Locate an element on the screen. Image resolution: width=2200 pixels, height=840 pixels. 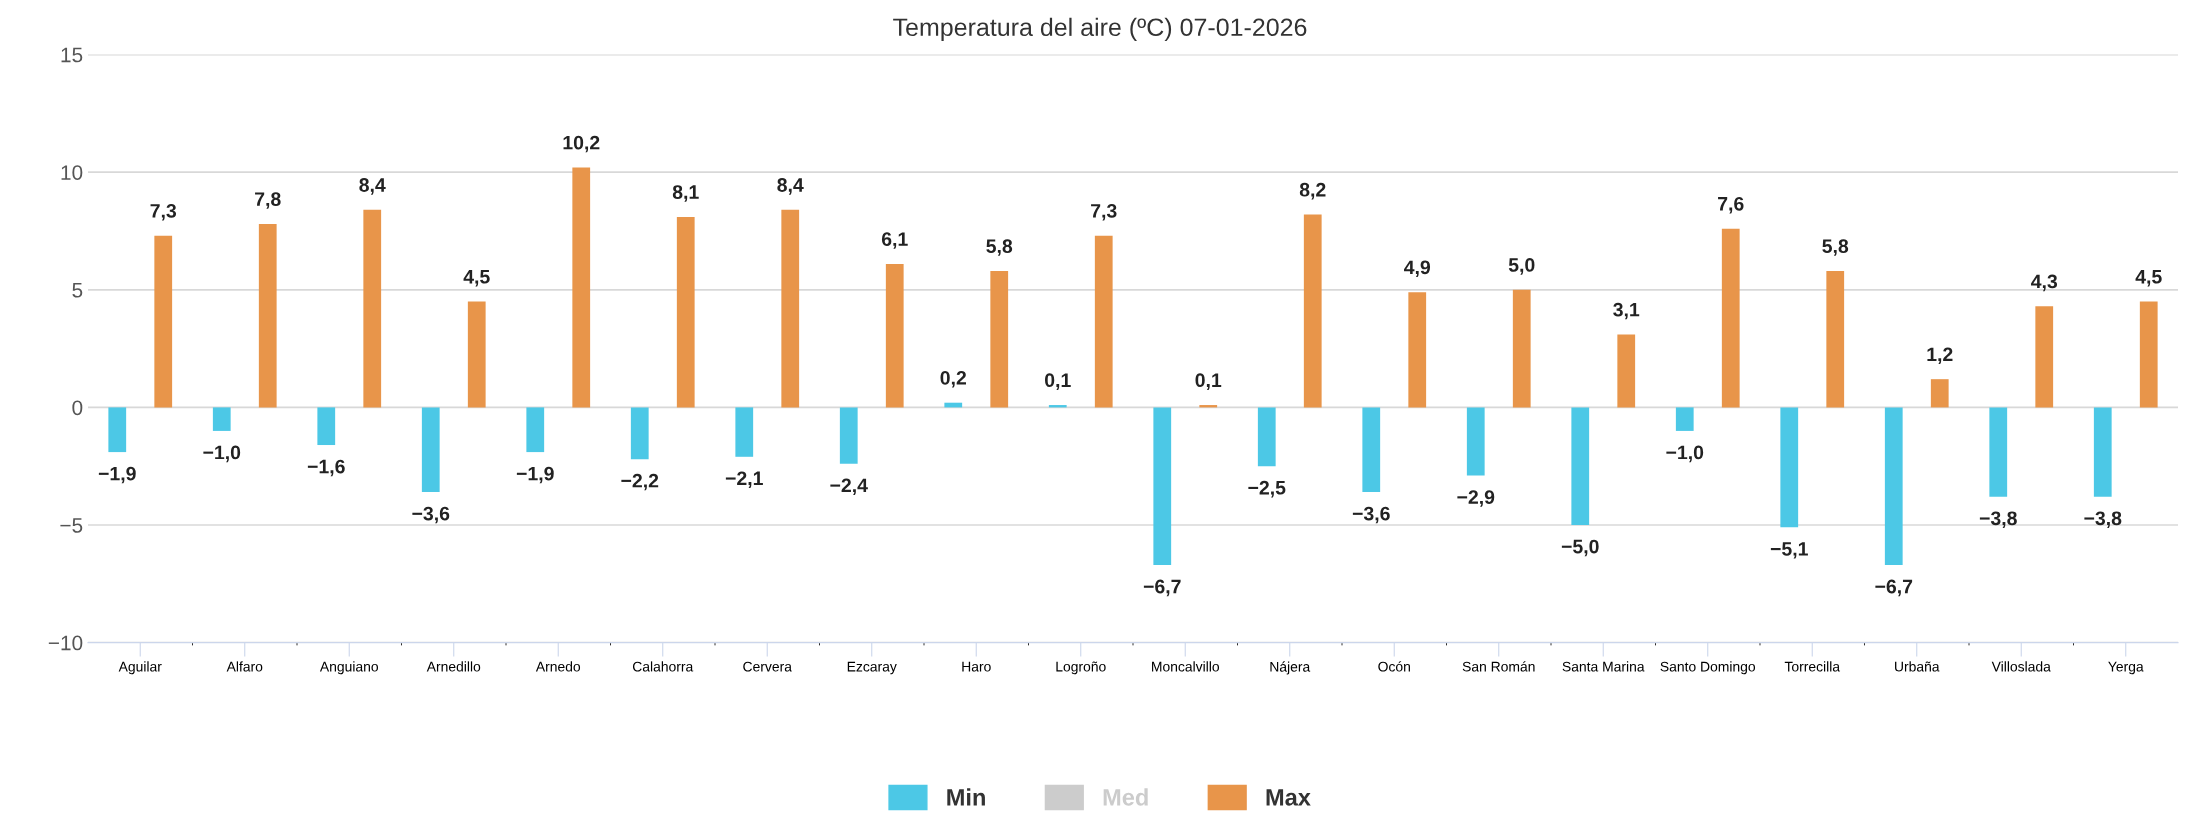
chart-title: Temperatura del aire (ºC) 07-01-2026 is located at coordinates (1100, 29).